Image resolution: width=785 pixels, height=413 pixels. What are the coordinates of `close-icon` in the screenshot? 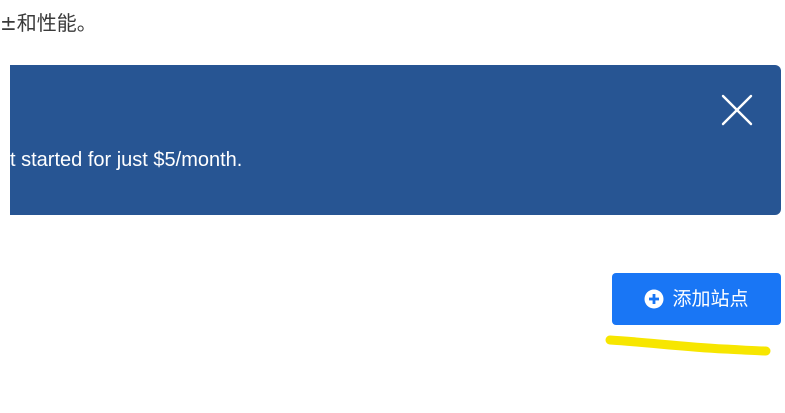 It's located at (737, 110).